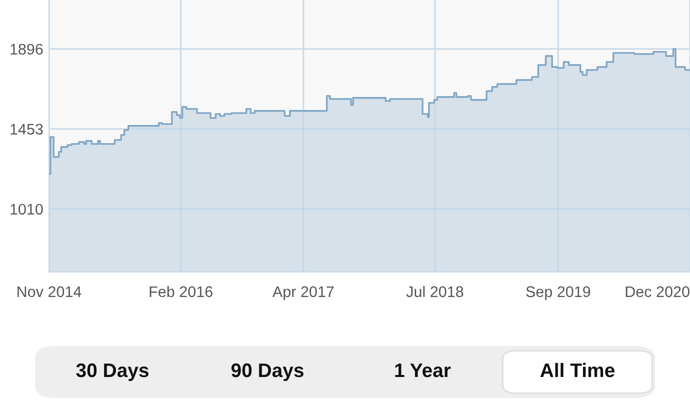  I want to click on x-tick-label: Apr 2017, so click(303, 293).